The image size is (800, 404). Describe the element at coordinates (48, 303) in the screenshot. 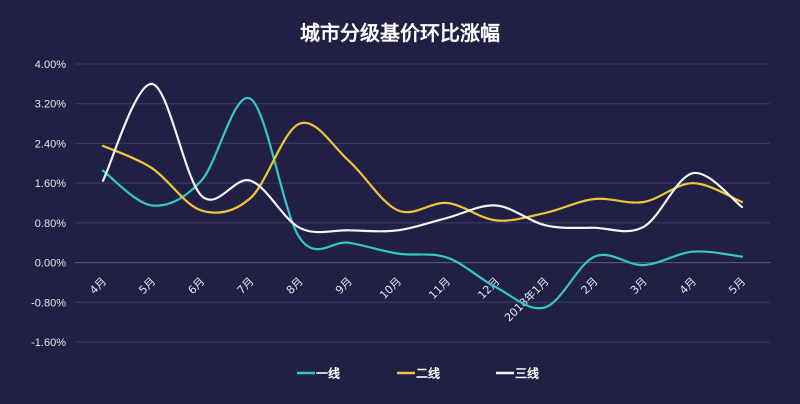

I see `y-tick-label: -0.80%` at that location.